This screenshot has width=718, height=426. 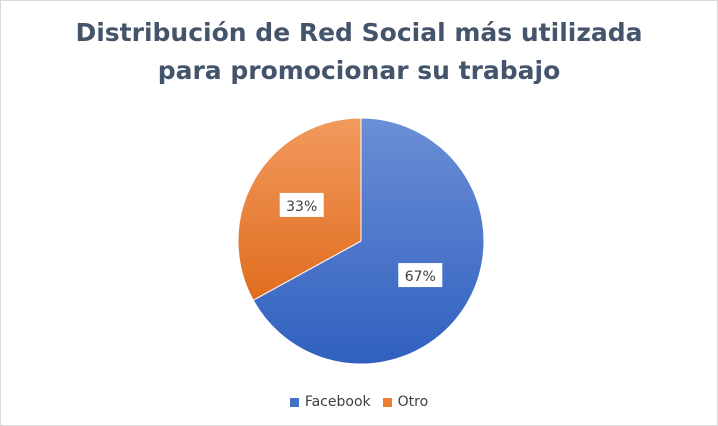 What do you see at coordinates (294, 402) in the screenshot?
I see `legend-swatch-facebook` at bounding box center [294, 402].